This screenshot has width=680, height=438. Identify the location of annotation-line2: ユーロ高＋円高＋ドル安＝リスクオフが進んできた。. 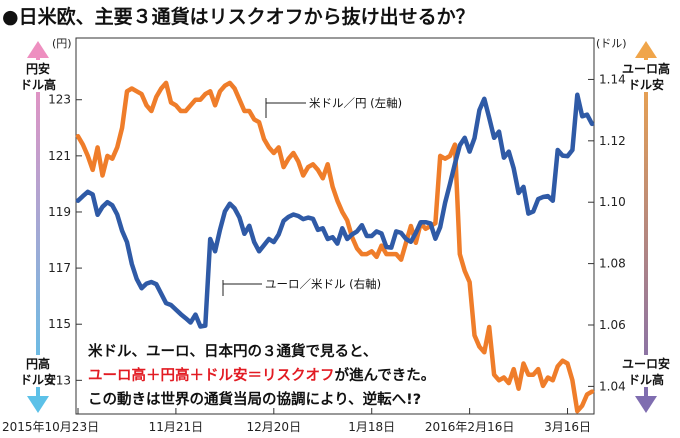
(261, 375).